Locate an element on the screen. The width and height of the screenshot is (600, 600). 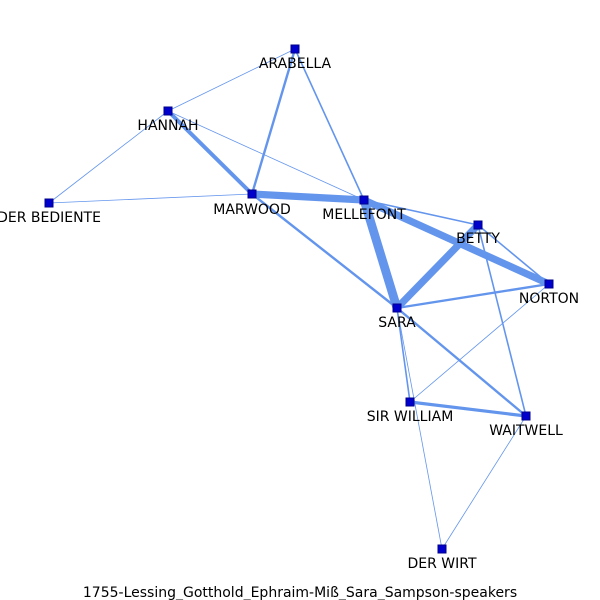
node-label-sir_william: SIR WILLIAM is located at coordinates (410, 417).